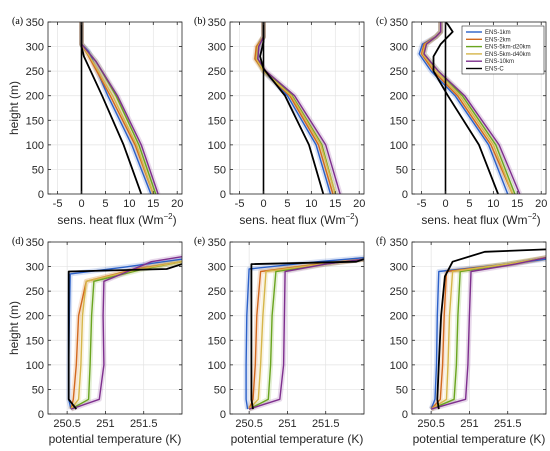  Describe the element at coordinates (499, 62) in the screenshot. I see `legend-label-ens-10km: ENS-10km` at that location.